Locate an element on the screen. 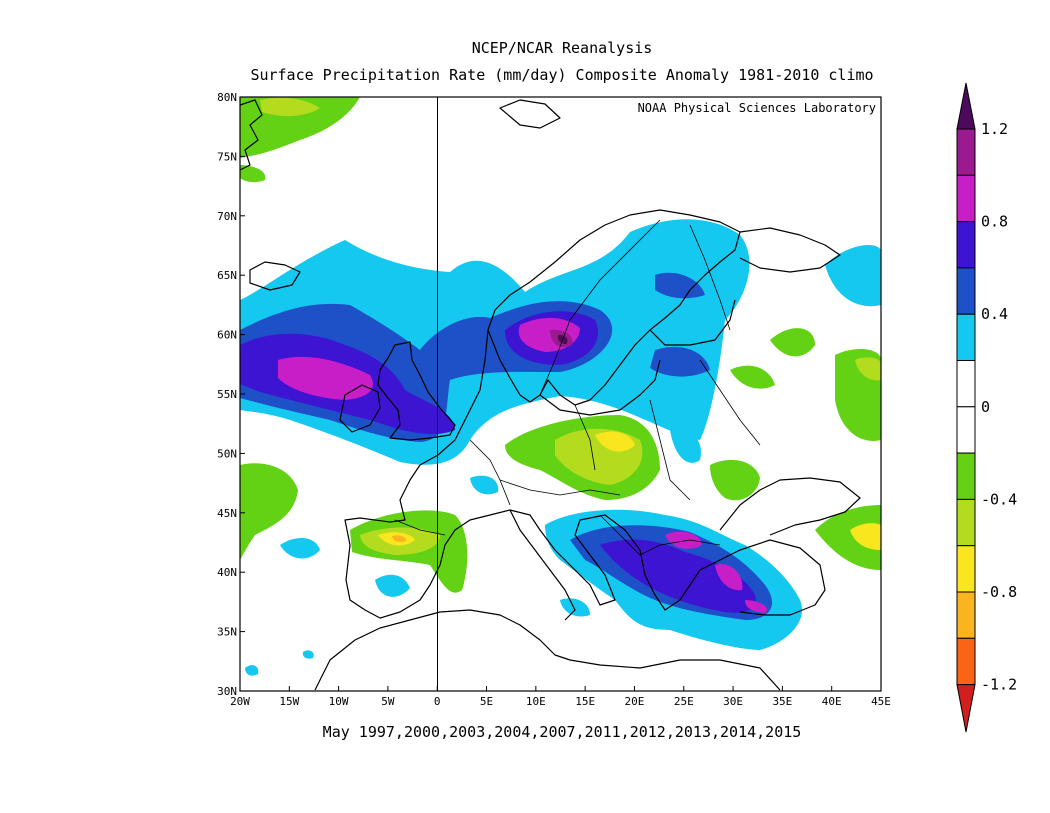 This screenshot has height=813, width=1050. borders is located at coordinates (577, 387).